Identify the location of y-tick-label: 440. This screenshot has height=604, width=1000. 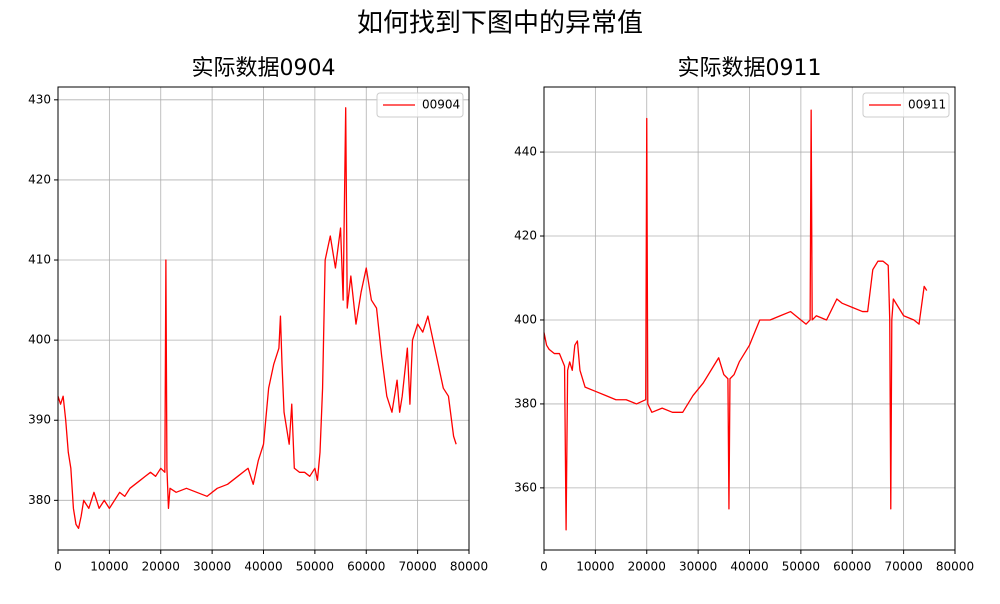
(525, 152).